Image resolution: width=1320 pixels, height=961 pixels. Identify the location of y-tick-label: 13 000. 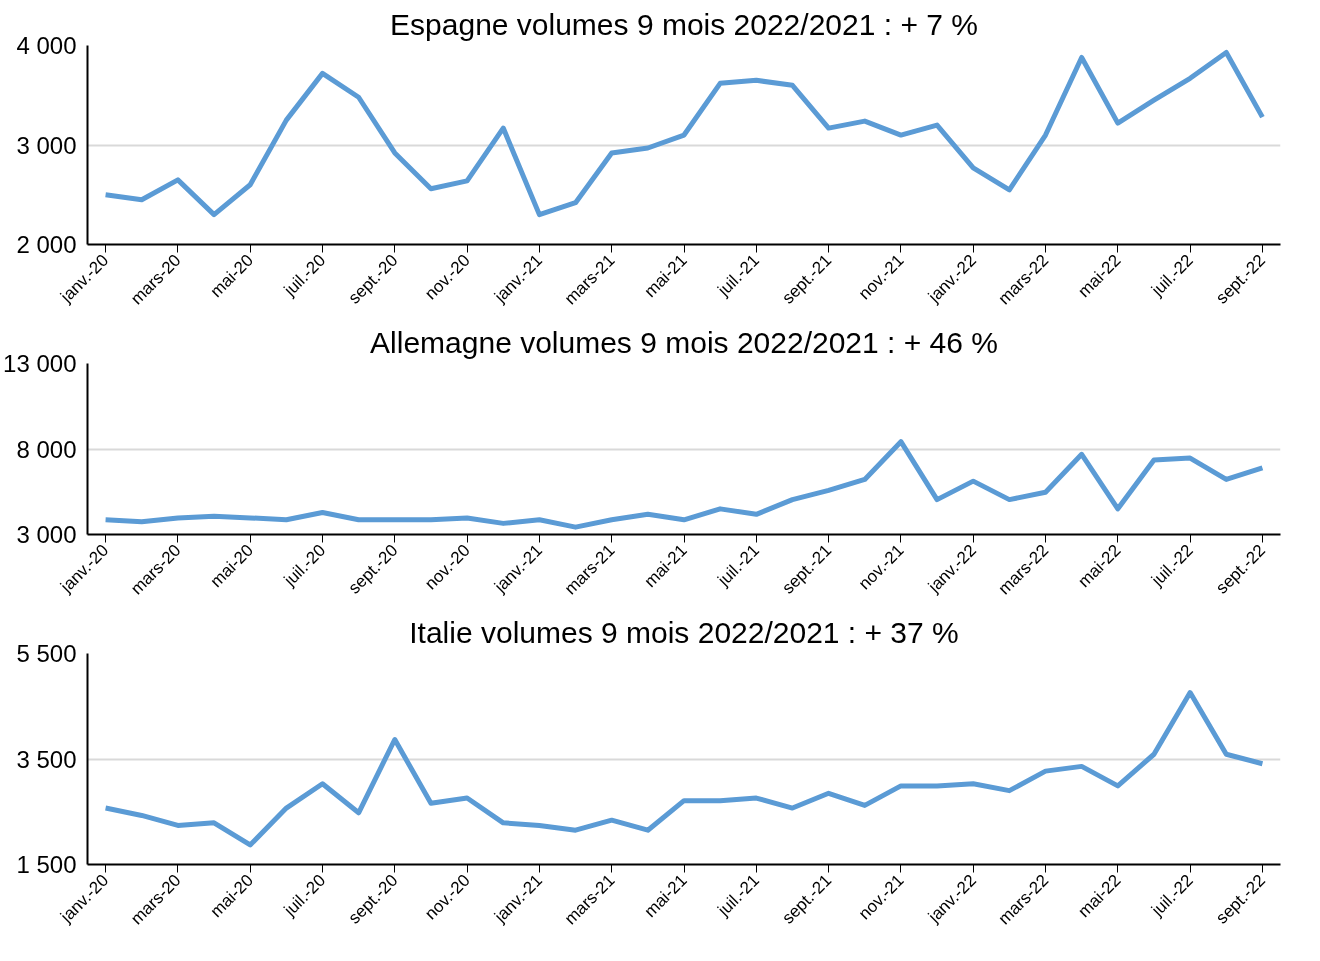
(40, 363).